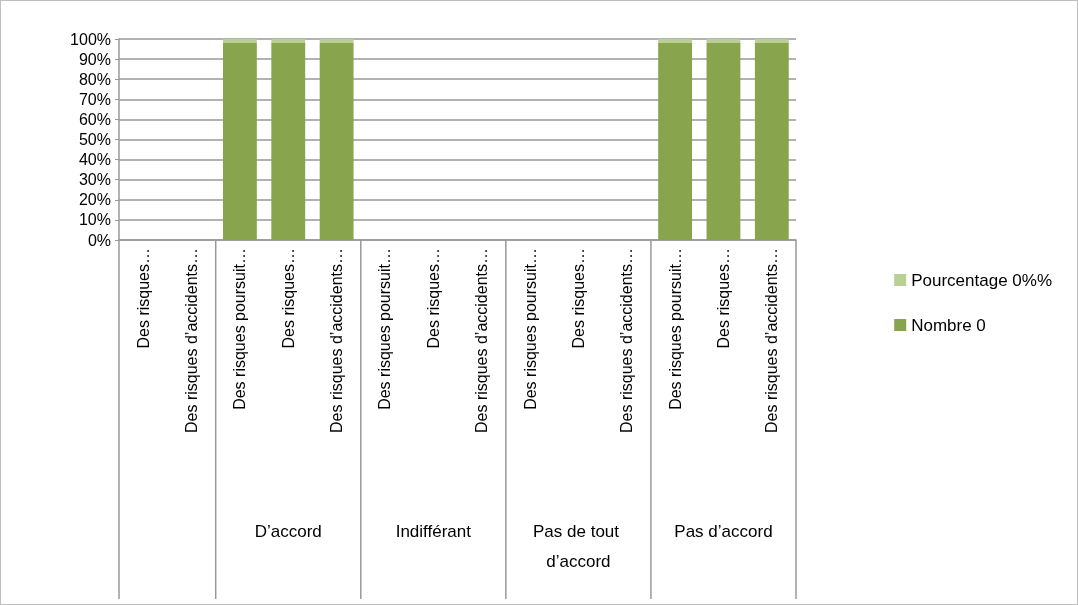  I want to click on y-tick-label: 0%, so click(99, 240).